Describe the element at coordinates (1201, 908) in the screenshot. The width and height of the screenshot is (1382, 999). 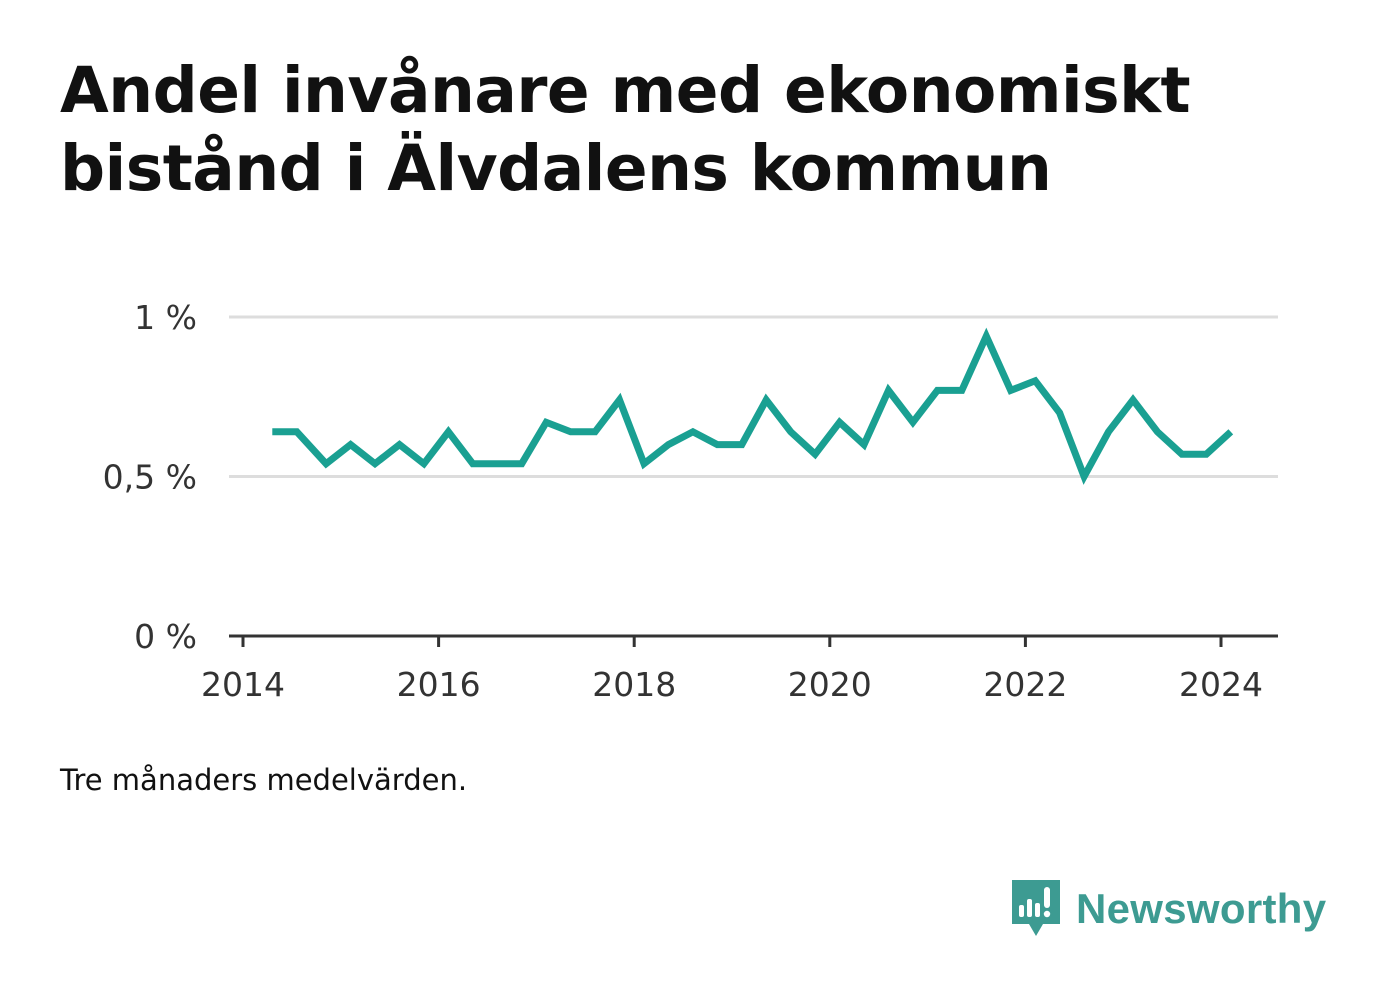
I see `brand-name: Newsworthy` at that location.